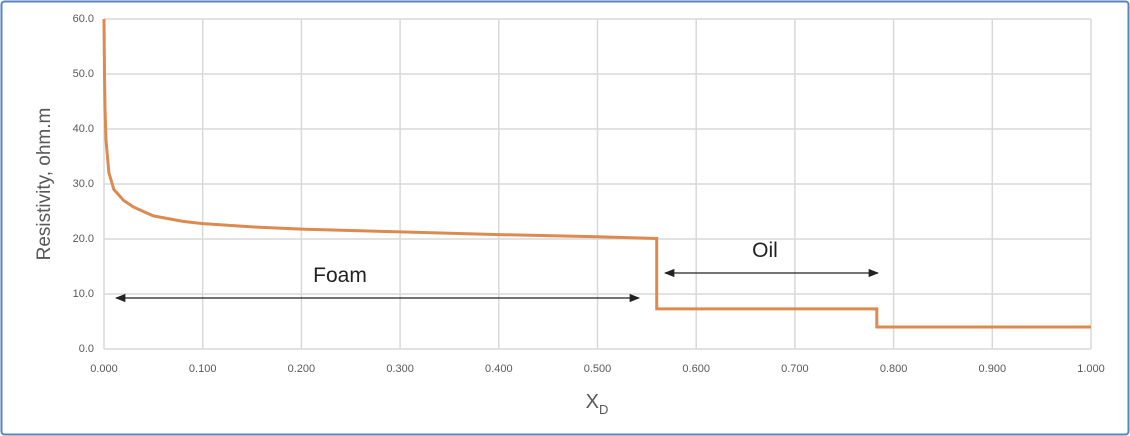  Describe the element at coordinates (592, 402) in the screenshot. I see `x-axis-label-main: X` at that location.